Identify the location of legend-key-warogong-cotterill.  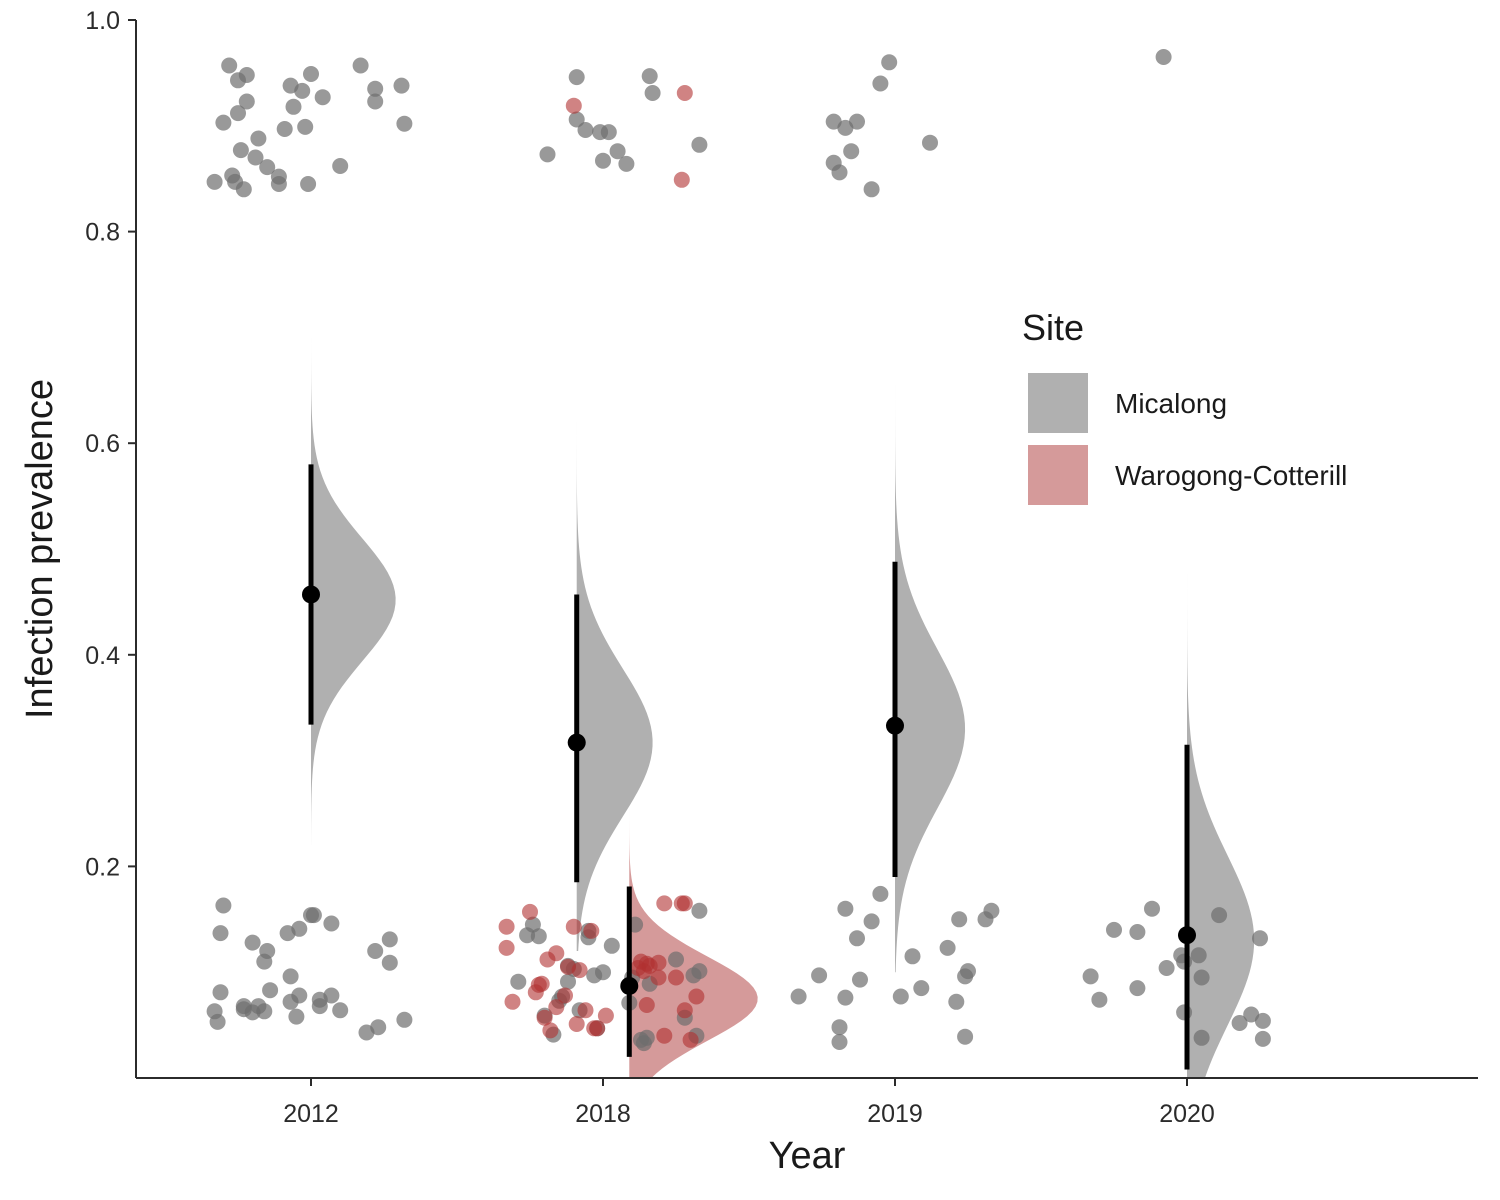
(1058, 475).